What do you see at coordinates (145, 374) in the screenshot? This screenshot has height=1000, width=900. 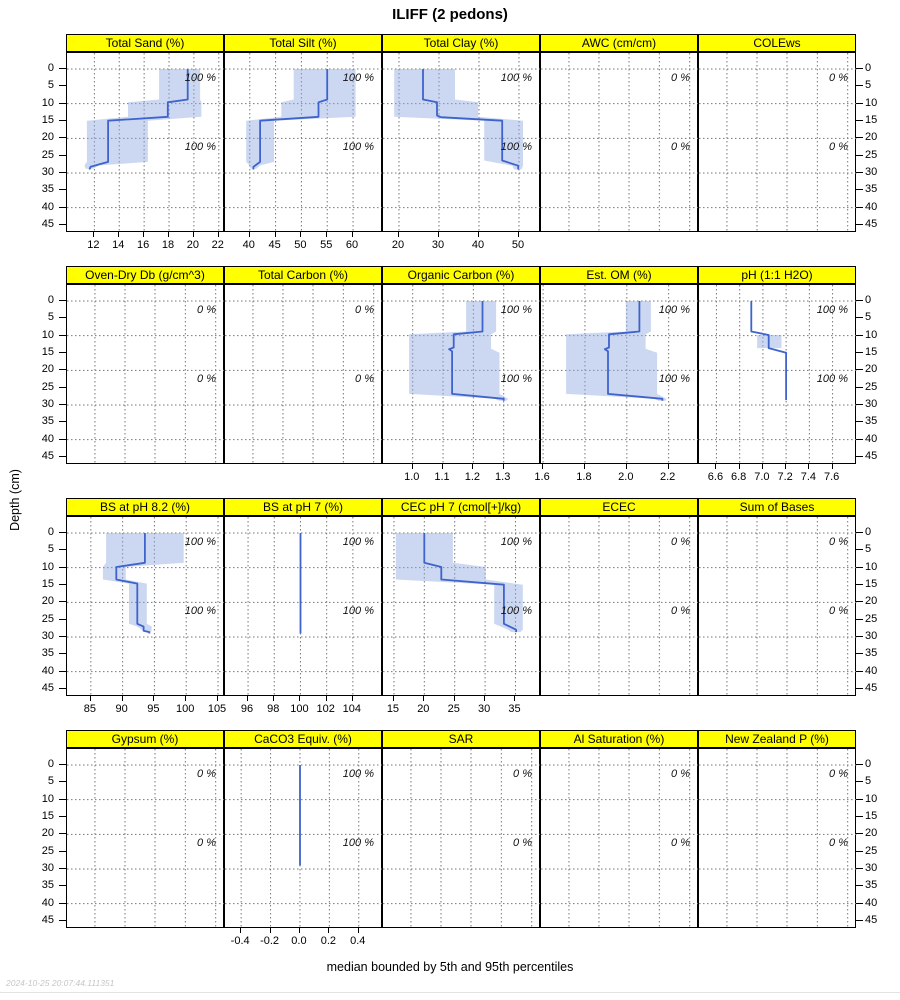 I see `panel-oven-dry-db: 0 % 0 %` at bounding box center [145, 374].